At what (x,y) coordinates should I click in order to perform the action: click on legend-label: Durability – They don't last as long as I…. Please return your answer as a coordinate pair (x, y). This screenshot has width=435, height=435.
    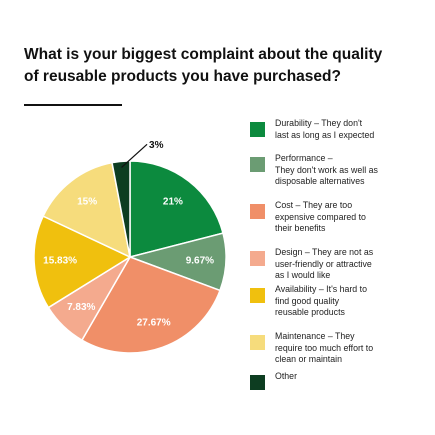
    Looking at the image, I should click on (325, 129).